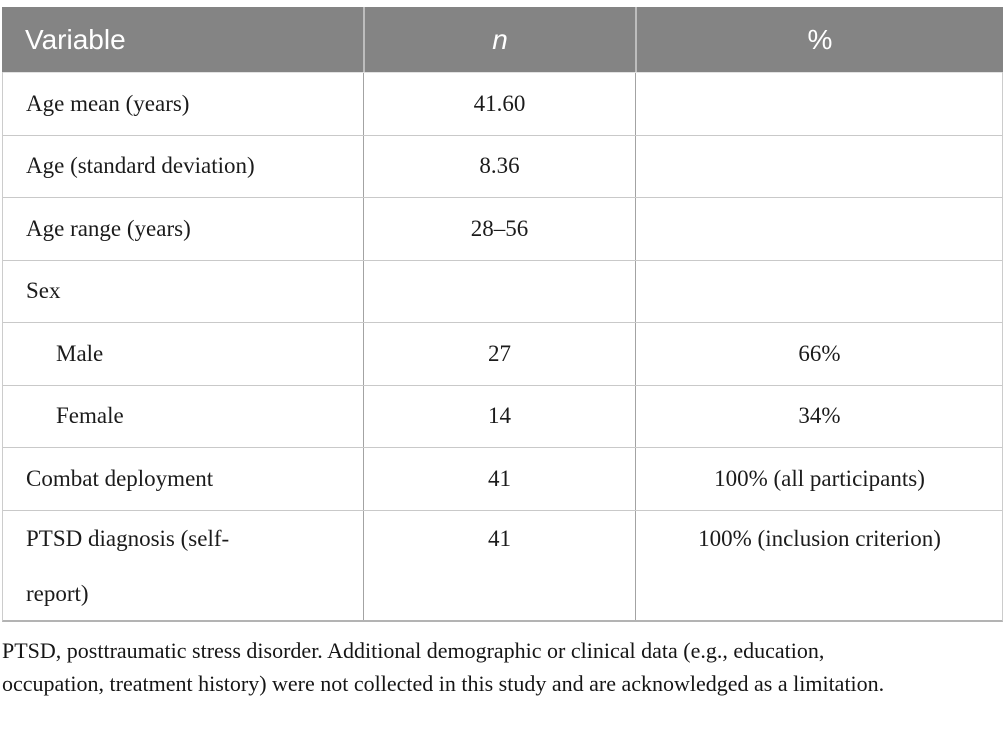 The width and height of the screenshot is (1005, 748). What do you see at coordinates (819, 416) in the screenshot?
I see `cell-percent: 34%` at bounding box center [819, 416].